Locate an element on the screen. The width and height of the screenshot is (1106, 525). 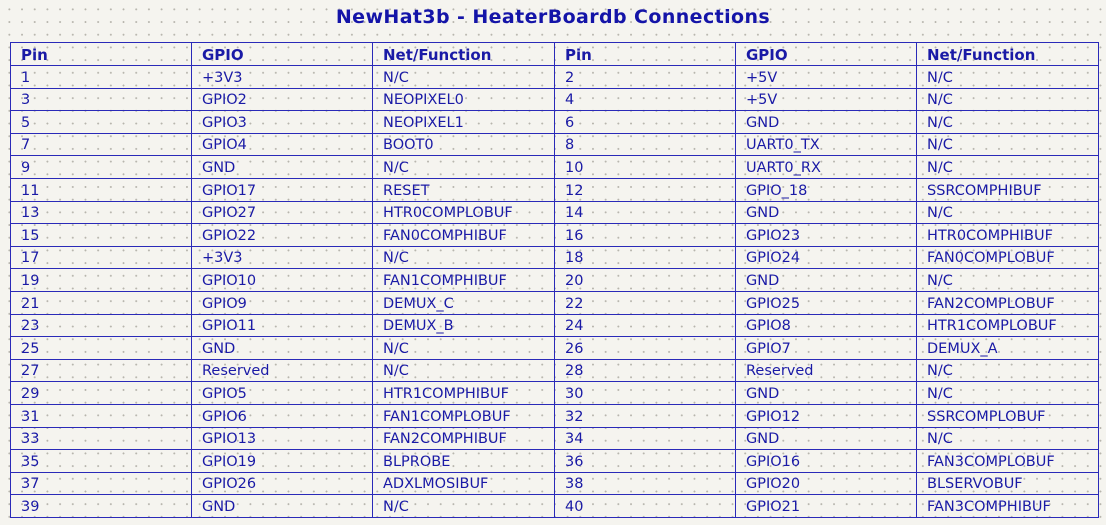
diagram-title: NewHat3b - HeaterBoardb Connections is located at coordinates (553, 17).